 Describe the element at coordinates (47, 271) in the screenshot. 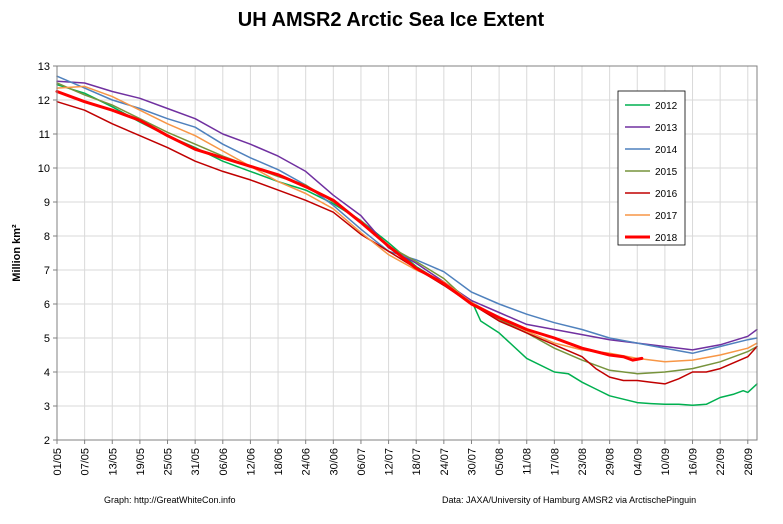

I see `y-tick-label: 7` at that location.